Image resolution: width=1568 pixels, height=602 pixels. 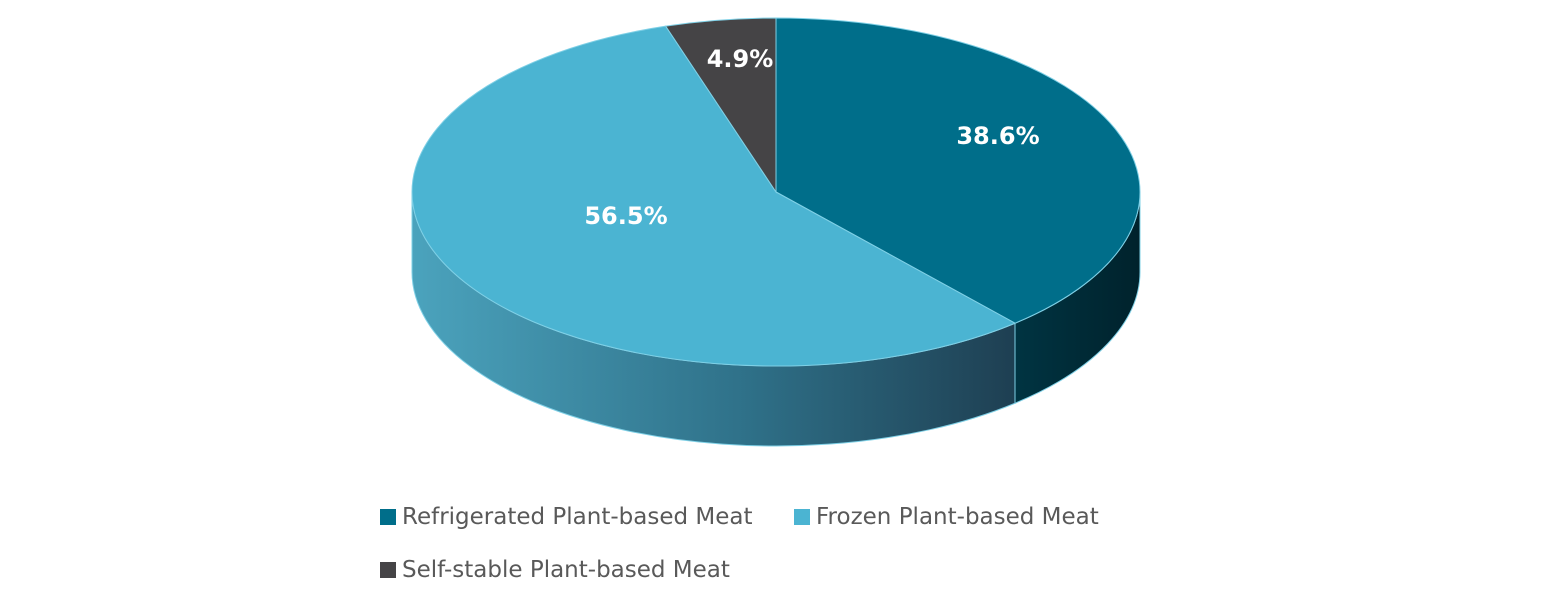 What do you see at coordinates (740, 59) in the screenshot?
I see `data-label-self-stable: 4.9%` at bounding box center [740, 59].